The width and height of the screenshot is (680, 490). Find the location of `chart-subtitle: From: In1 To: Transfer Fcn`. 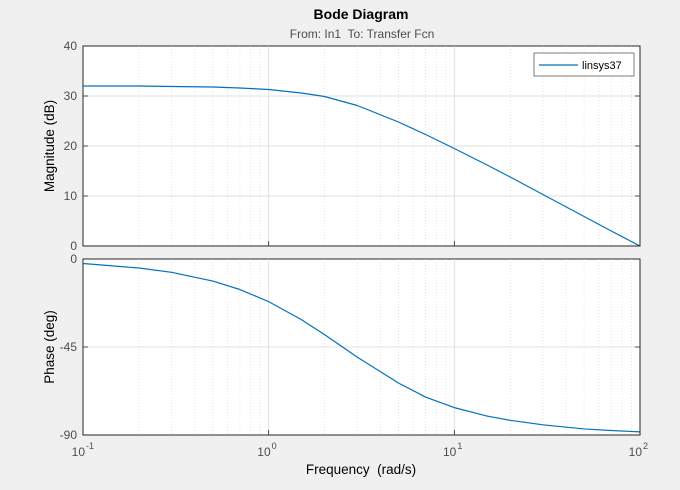

chart-subtitle: From: In1 To: Transfer Fcn is located at coordinates (362, 34).